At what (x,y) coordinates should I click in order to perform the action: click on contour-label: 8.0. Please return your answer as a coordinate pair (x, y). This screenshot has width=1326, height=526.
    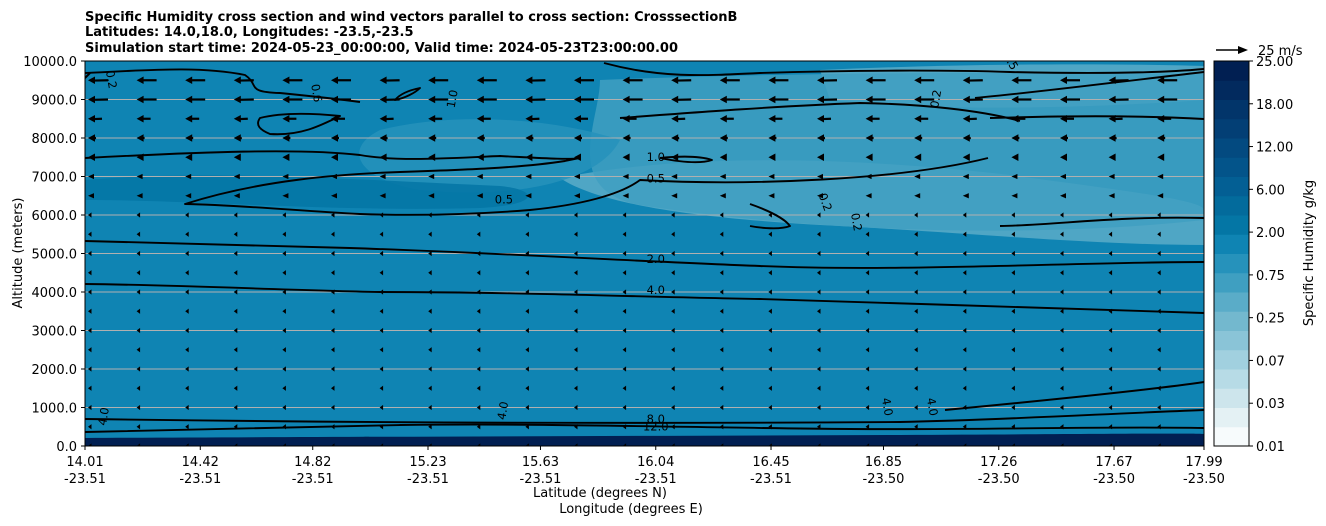
    Looking at the image, I should click on (656, 419).